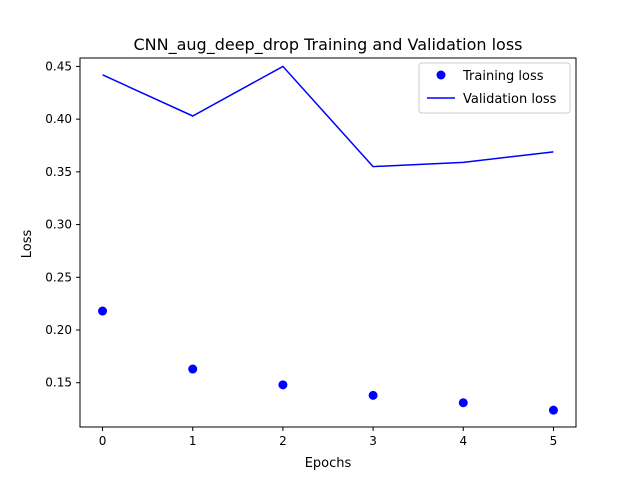 This screenshot has width=640, height=480. I want to click on x-tick-label: 5, so click(554, 441).